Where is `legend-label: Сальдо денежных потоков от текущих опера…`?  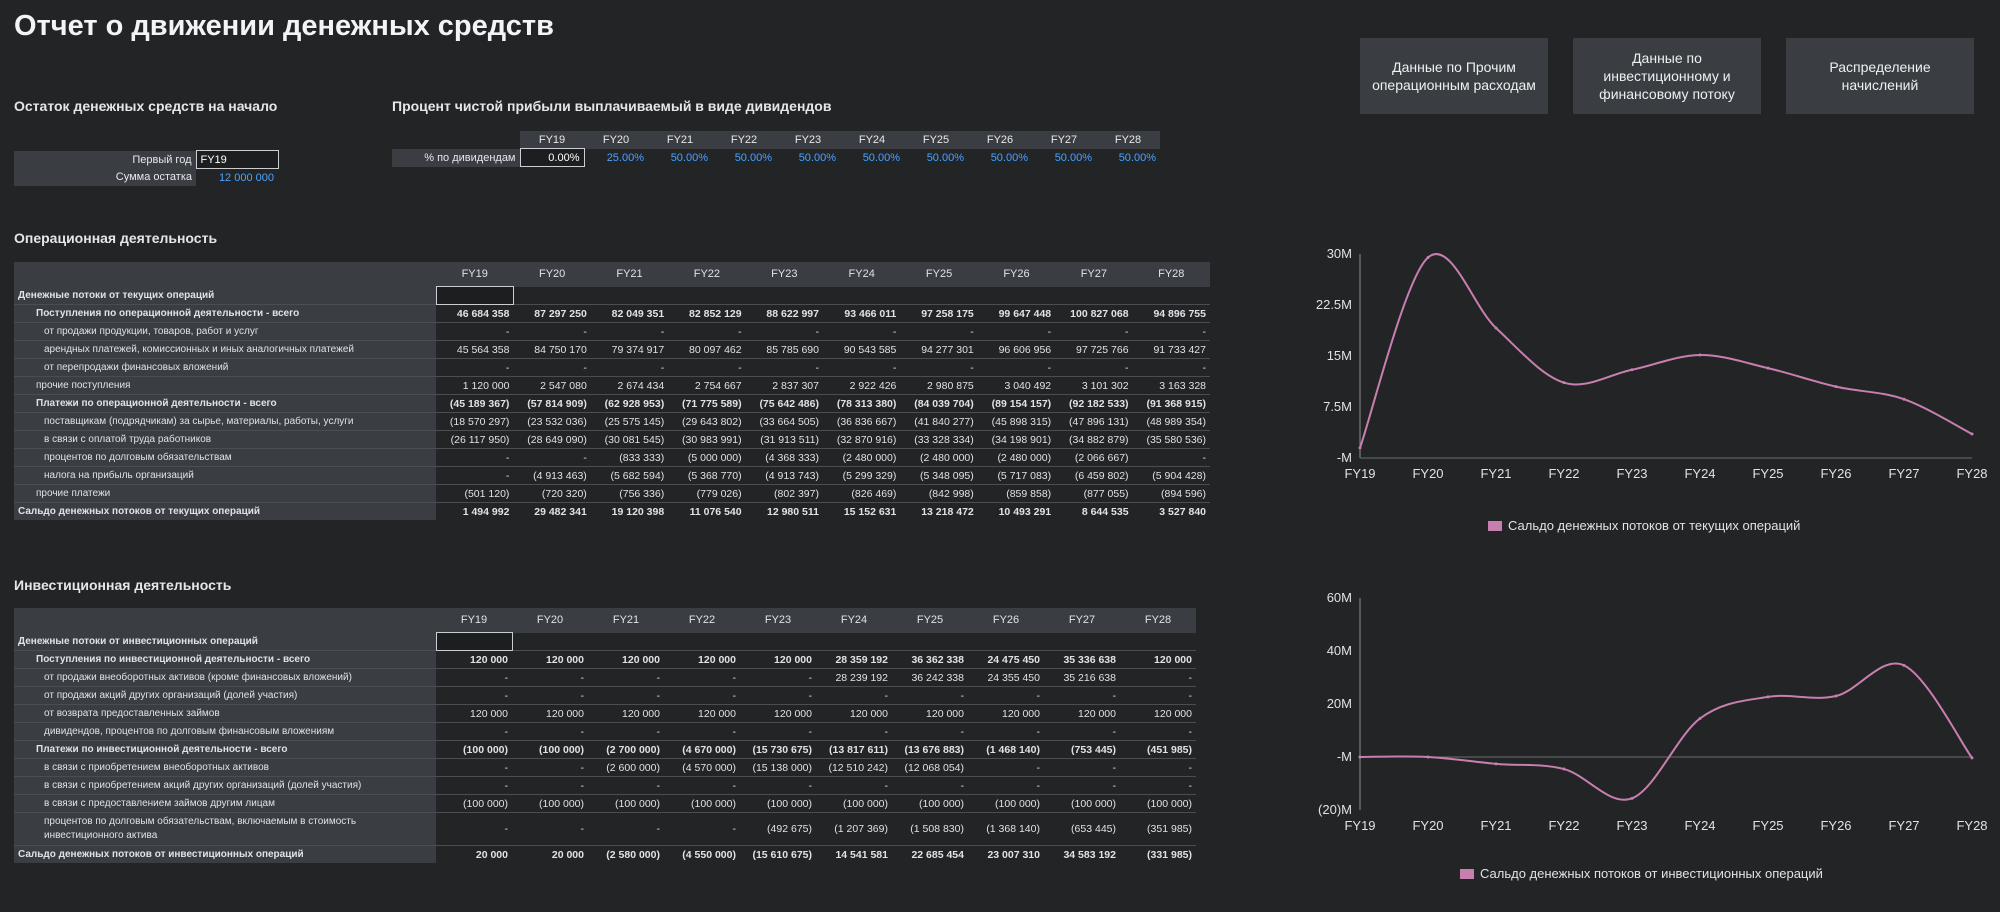 legend-label: Сальдо денежных потоков от текущих опера… is located at coordinates (1654, 525).